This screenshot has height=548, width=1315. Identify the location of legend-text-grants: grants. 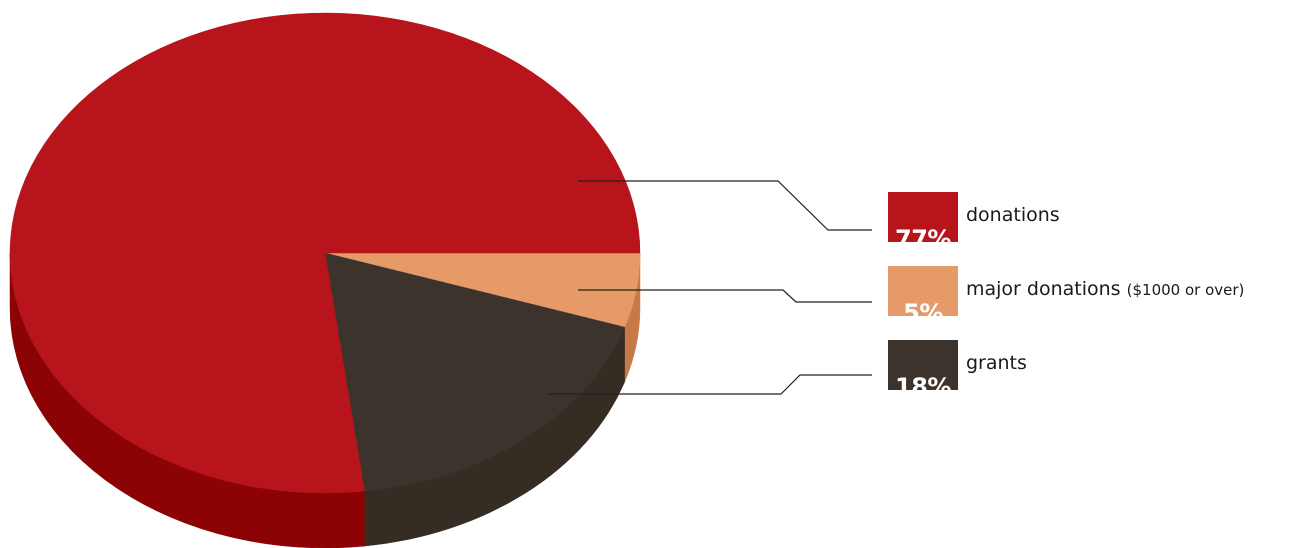
(996, 363).